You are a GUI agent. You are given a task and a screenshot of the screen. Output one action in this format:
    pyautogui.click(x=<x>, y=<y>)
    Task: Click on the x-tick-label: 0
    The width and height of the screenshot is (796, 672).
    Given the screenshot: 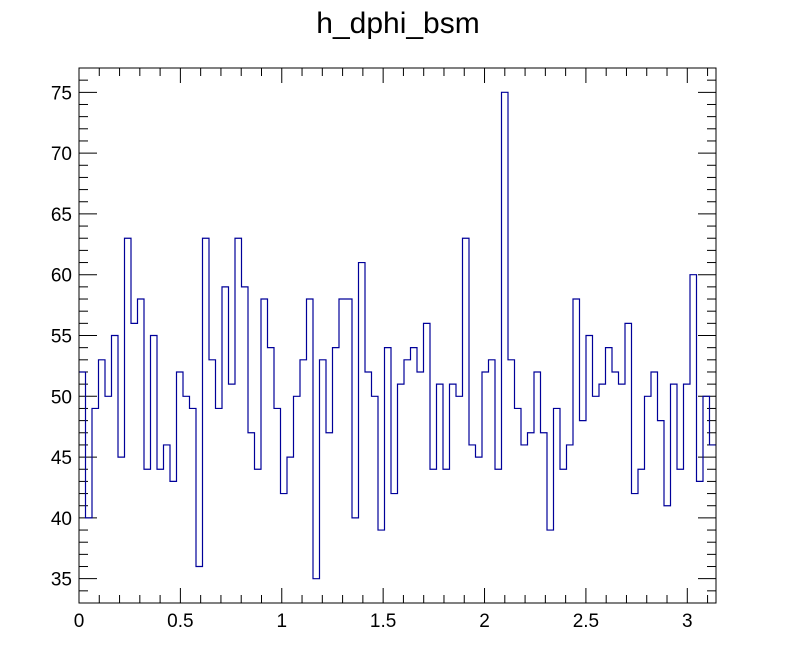 What is the action you would take?
    pyautogui.click(x=79, y=621)
    